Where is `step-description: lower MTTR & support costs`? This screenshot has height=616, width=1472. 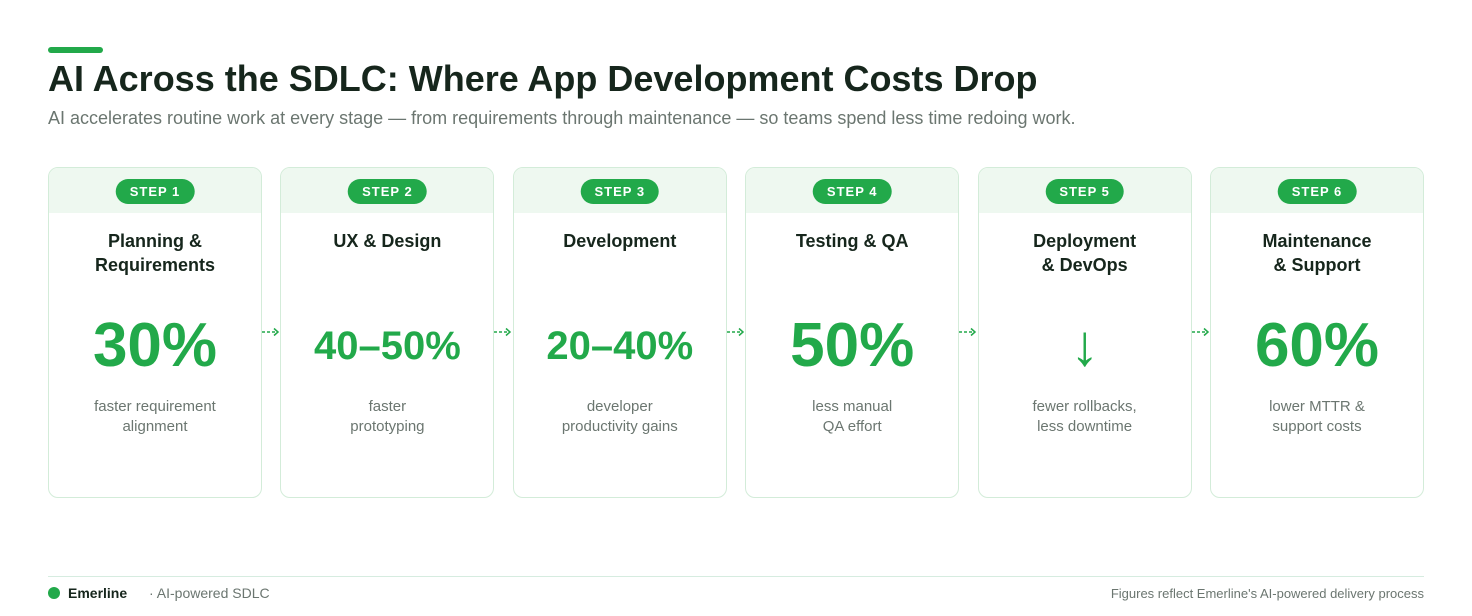
step-description: lower MTTR & support costs is located at coordinates (1317, 417).